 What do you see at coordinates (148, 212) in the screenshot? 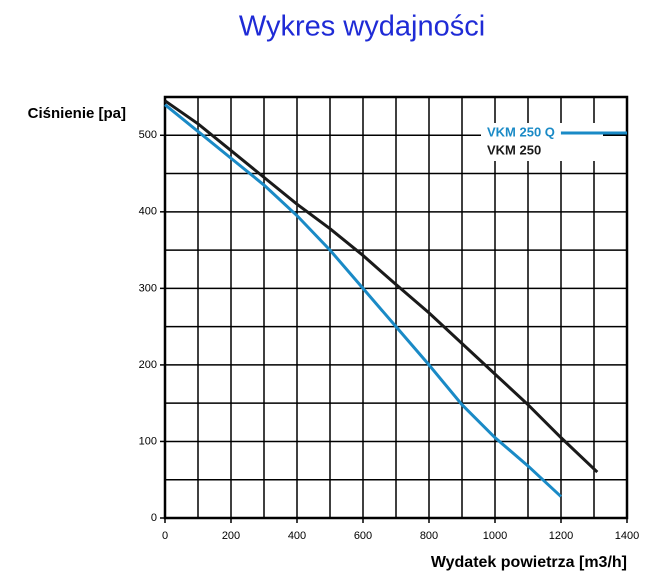
I see `y-tick-label: 400` at bounding box center [148, 212].